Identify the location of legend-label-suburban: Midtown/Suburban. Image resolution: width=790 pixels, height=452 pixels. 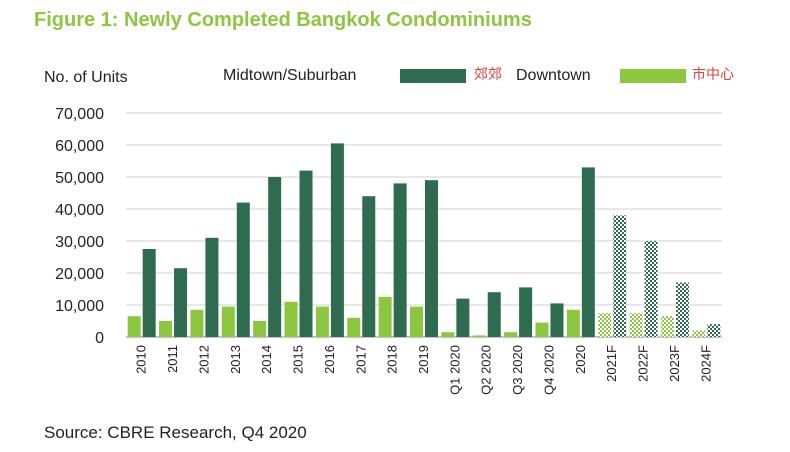
(289, 75).